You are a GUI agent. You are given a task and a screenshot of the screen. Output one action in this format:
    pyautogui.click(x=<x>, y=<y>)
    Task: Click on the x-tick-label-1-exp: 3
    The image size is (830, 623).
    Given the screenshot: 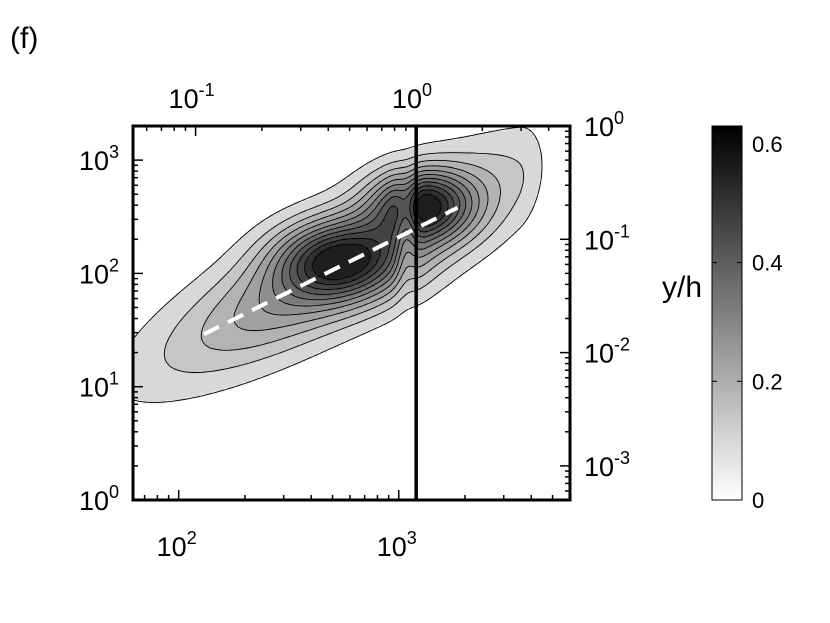 What is the action you would take?
    pyautogui.click(x=412, y=538)
    